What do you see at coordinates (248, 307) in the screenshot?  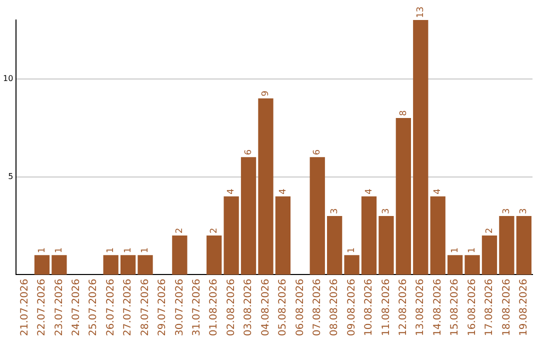 I see `x-tick-label: 03.08.2026` at bounding box center [248, 307].